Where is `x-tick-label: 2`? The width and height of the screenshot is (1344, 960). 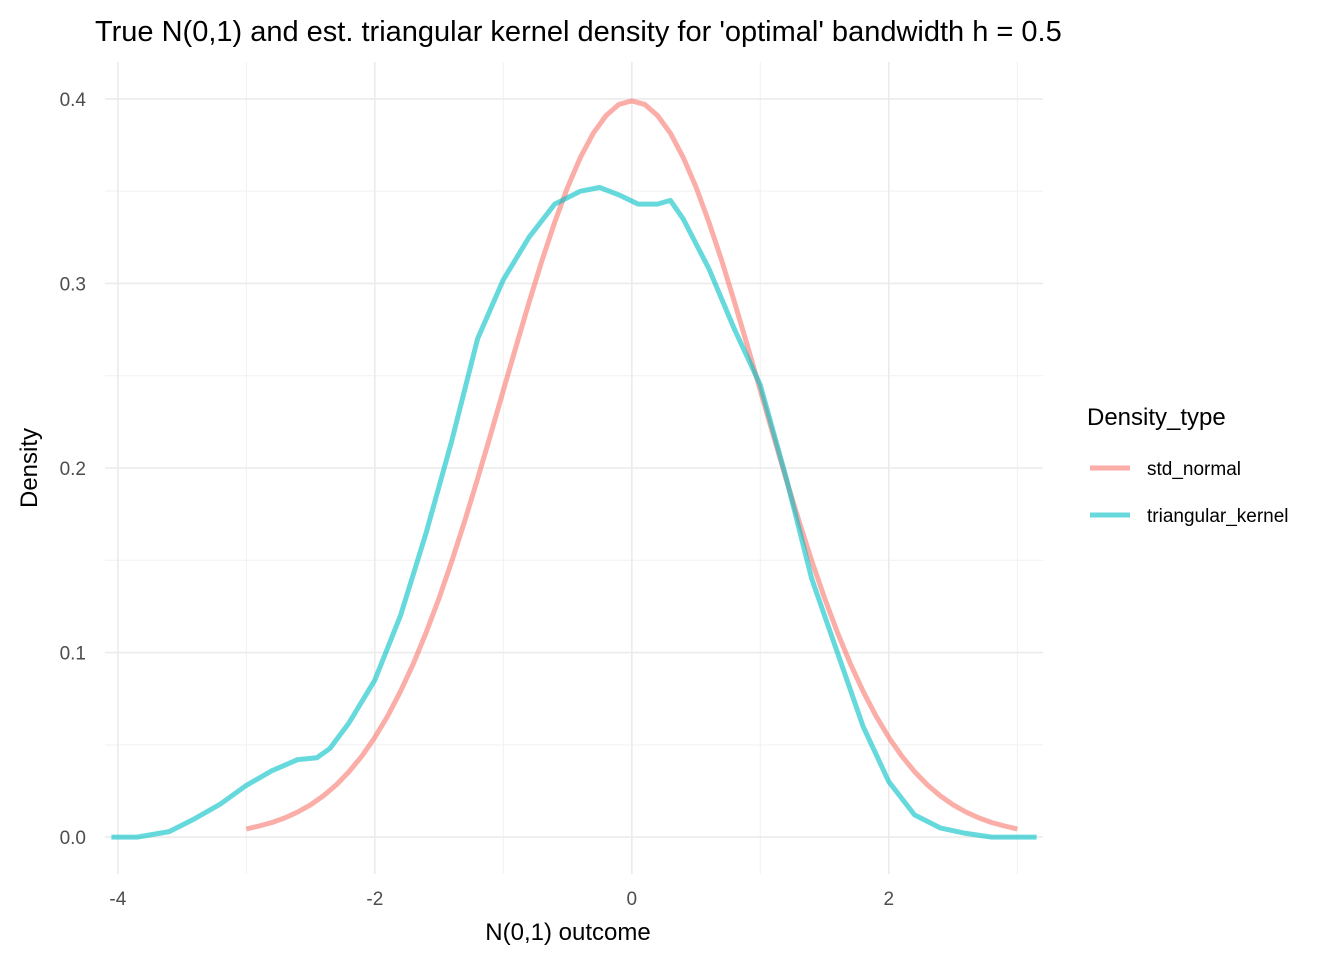
x-tick-label: 2 is located at coordinates (889, 899).